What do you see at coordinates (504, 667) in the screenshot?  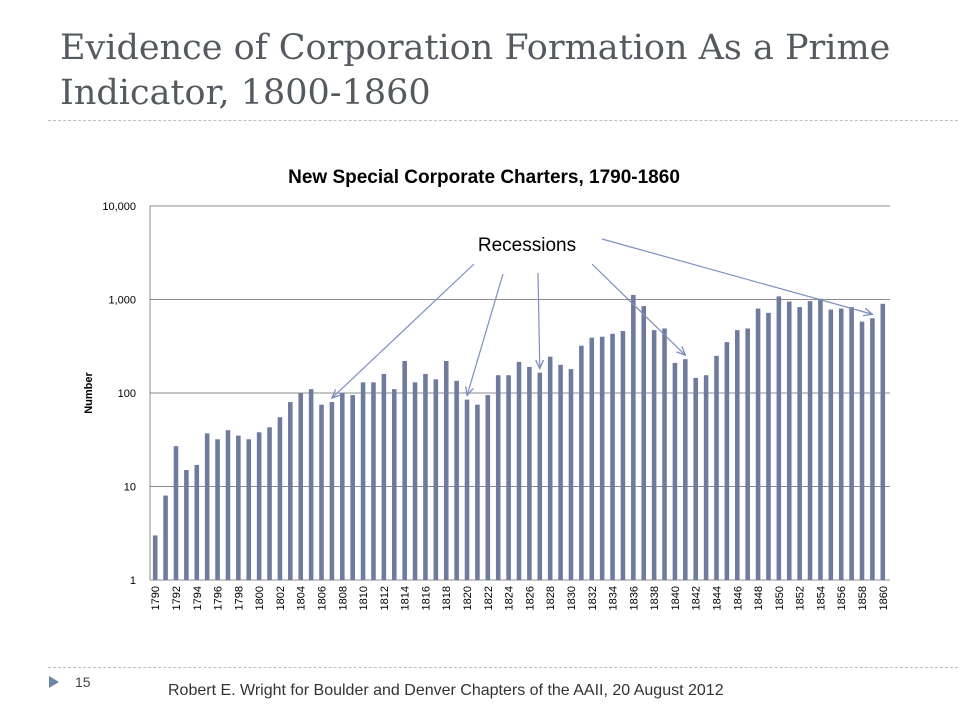 I see `footer-divider` at bounding box center [504, 667].